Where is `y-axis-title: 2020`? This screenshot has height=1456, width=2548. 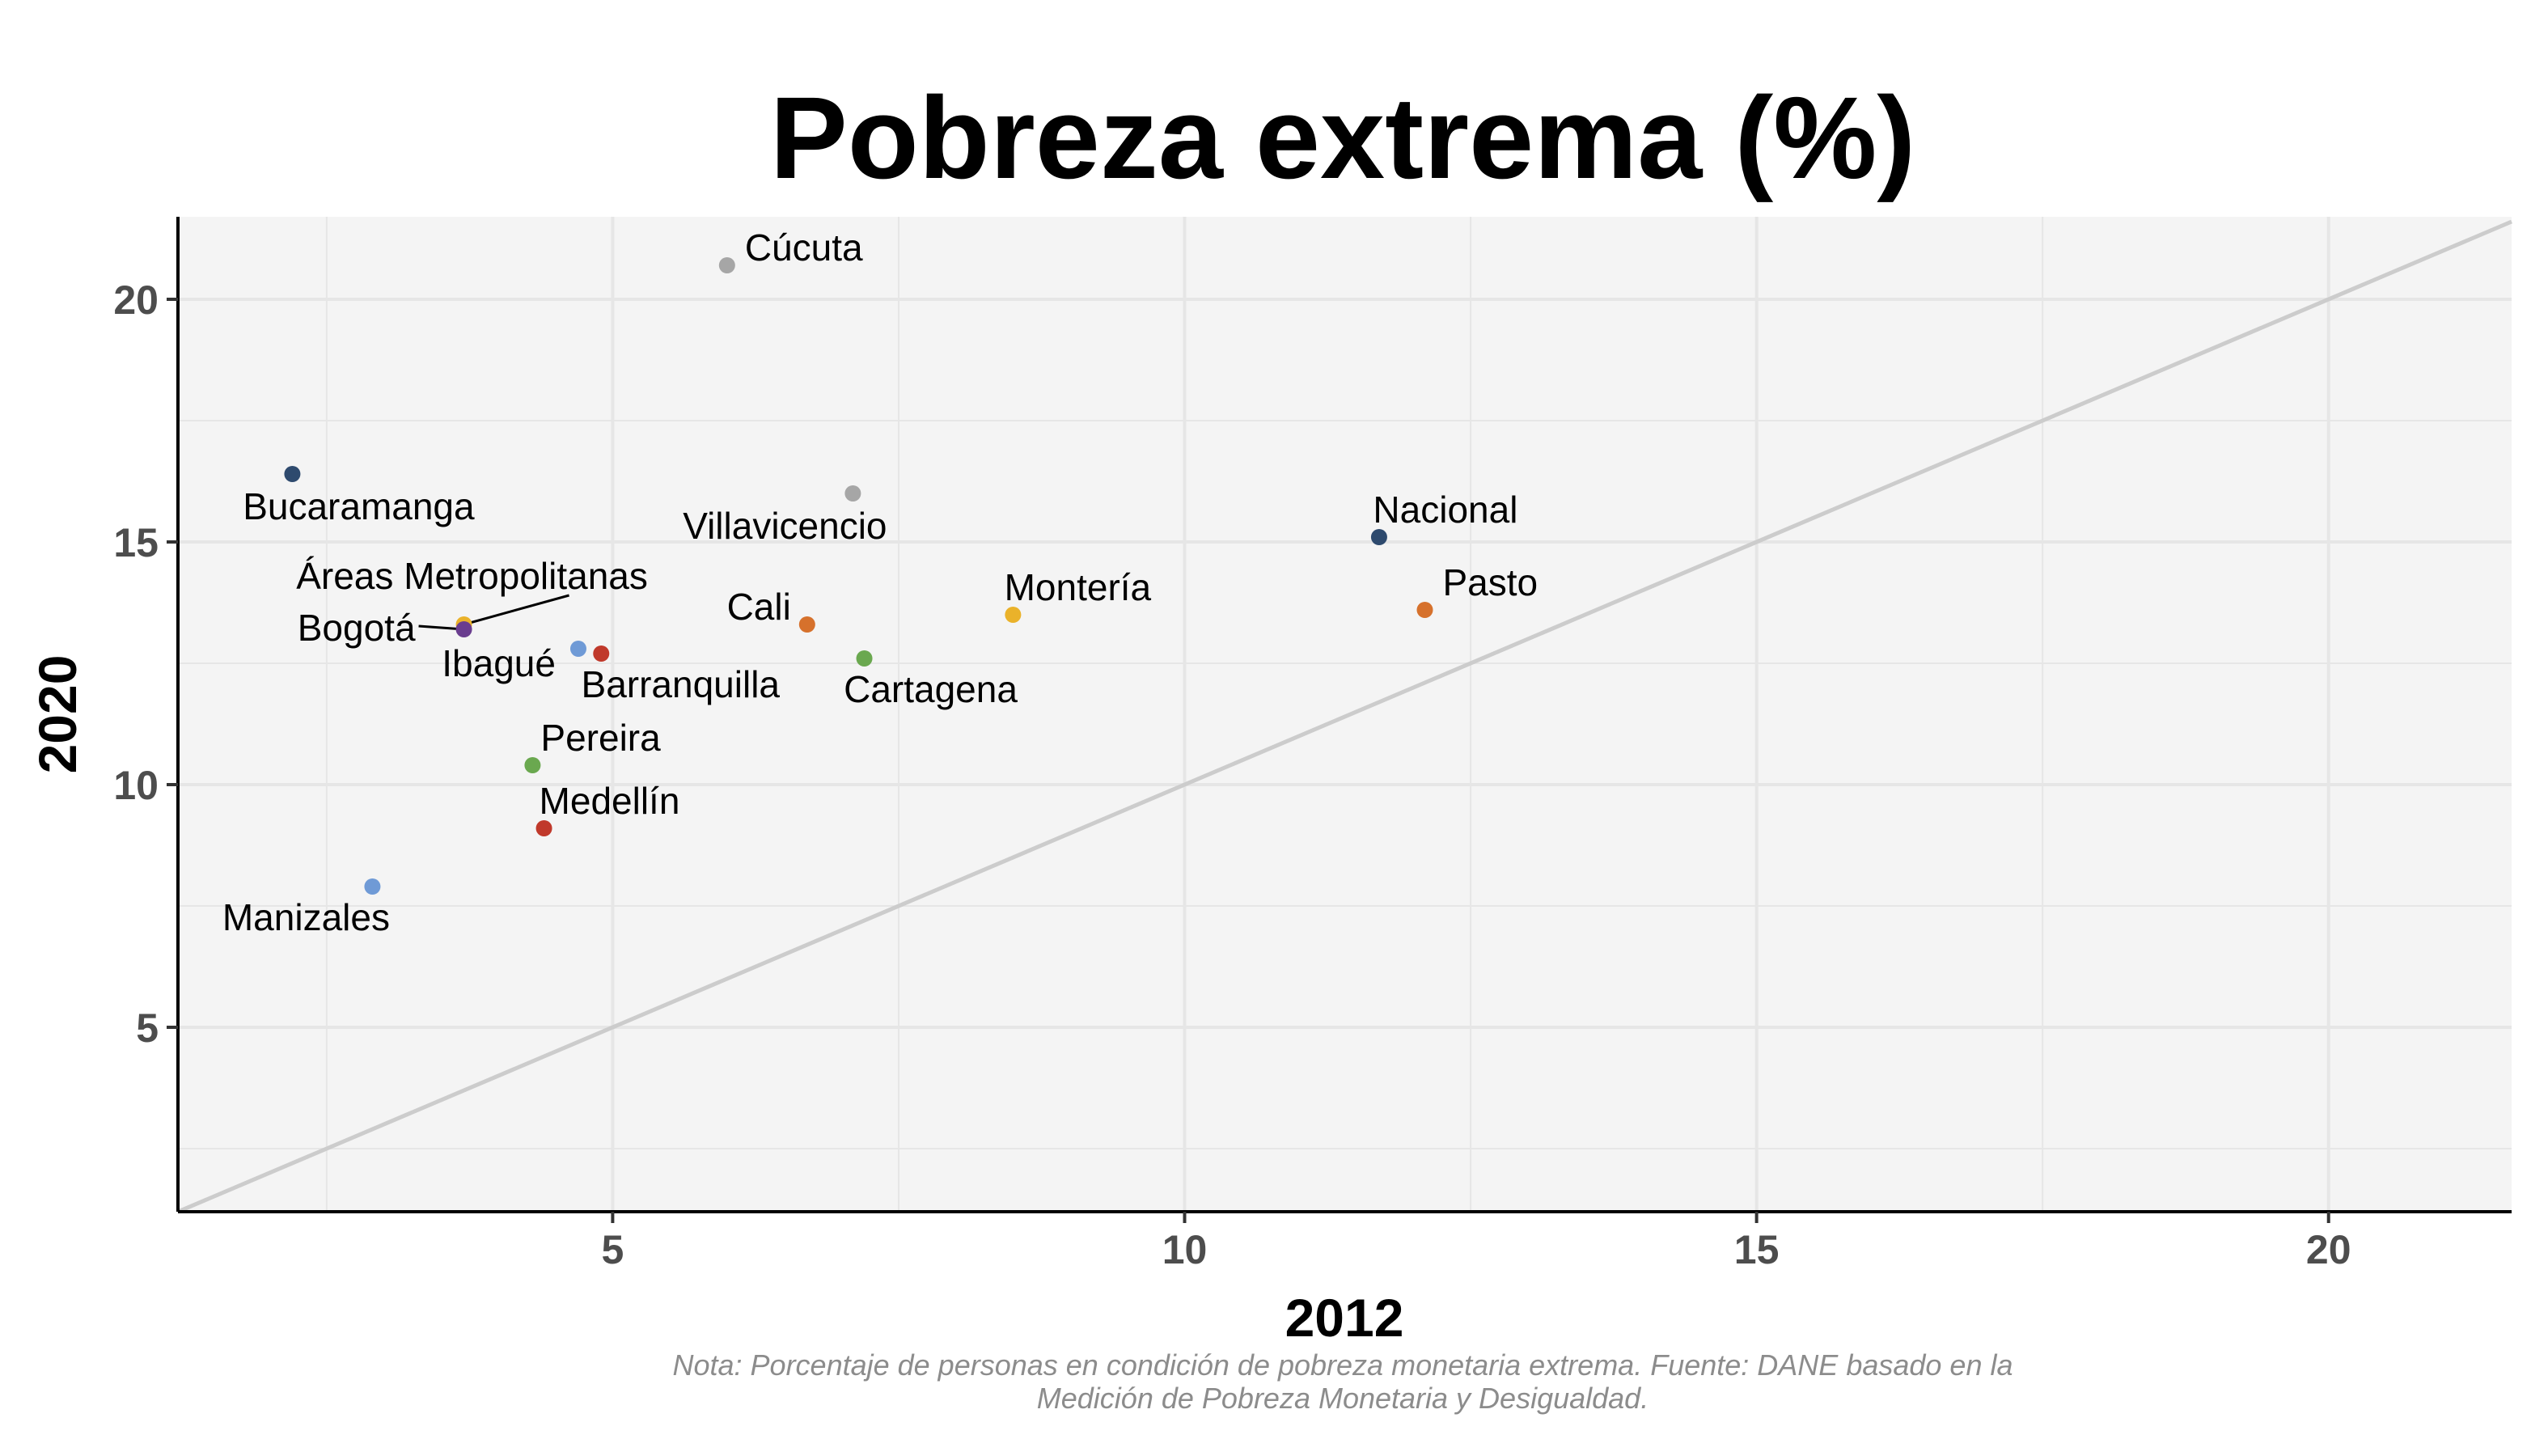
y-axis-title: 2020 is located at coordinates (57, 714).